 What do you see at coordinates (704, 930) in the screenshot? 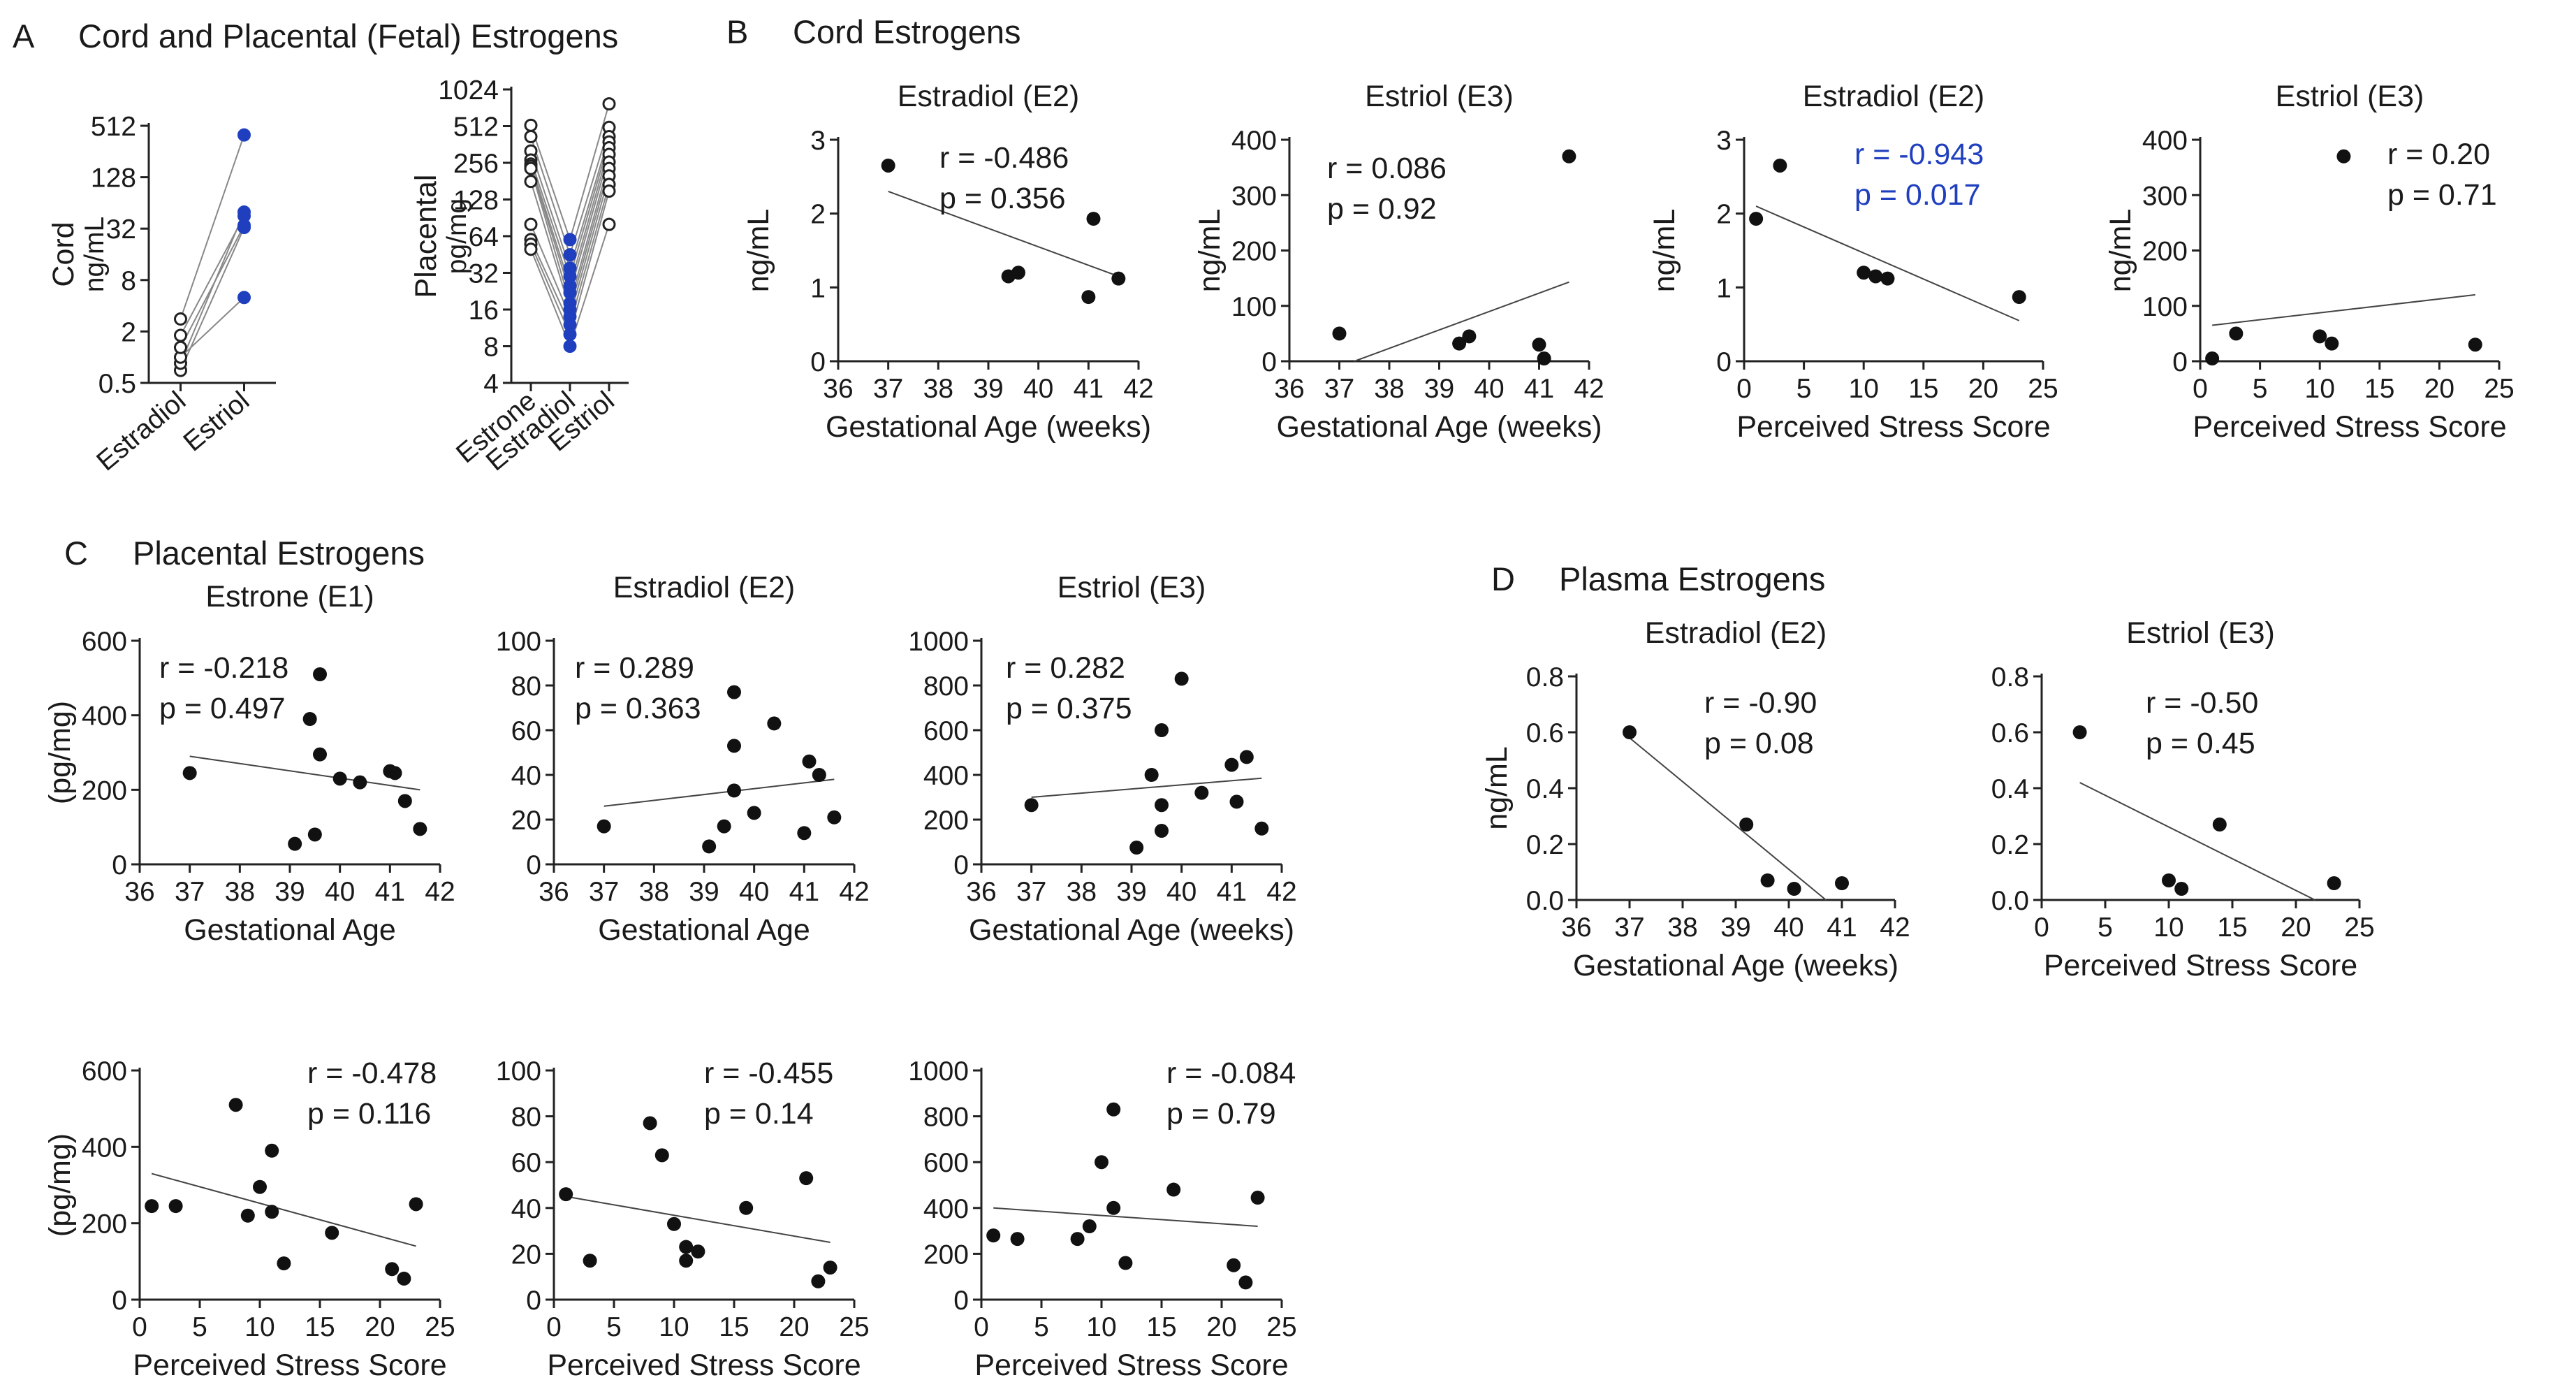
I see `x-axis-label: Gestational Age` at bounding box center [704, 930].